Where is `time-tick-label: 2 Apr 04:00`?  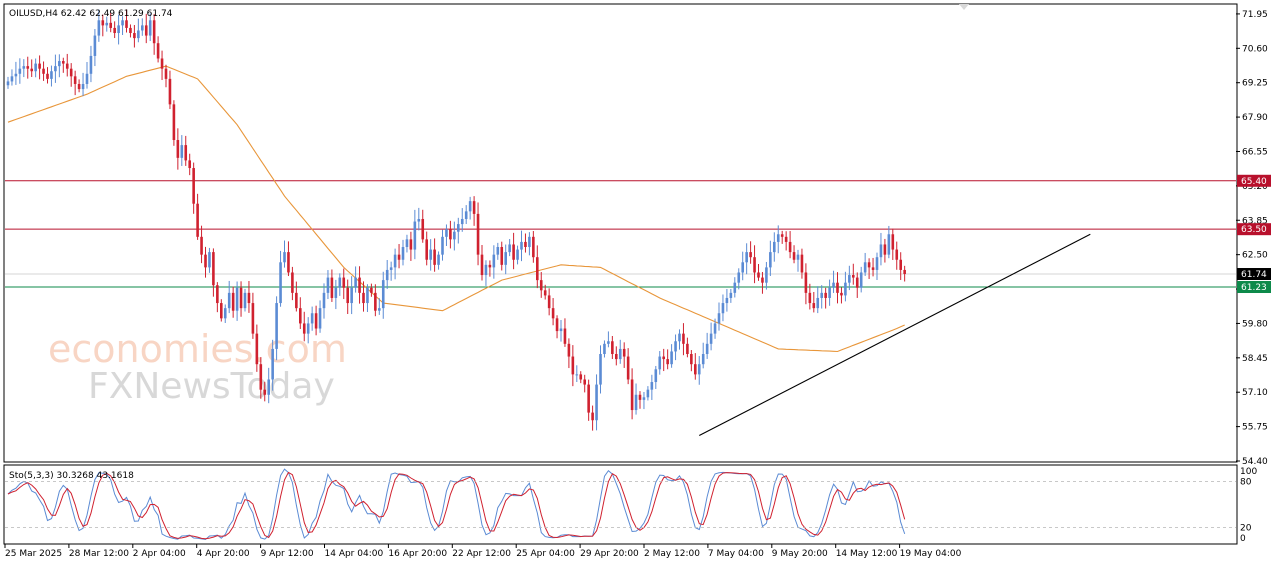 time-tick-label: 2 Apr 04:00 is located at coordinates (159, 554).